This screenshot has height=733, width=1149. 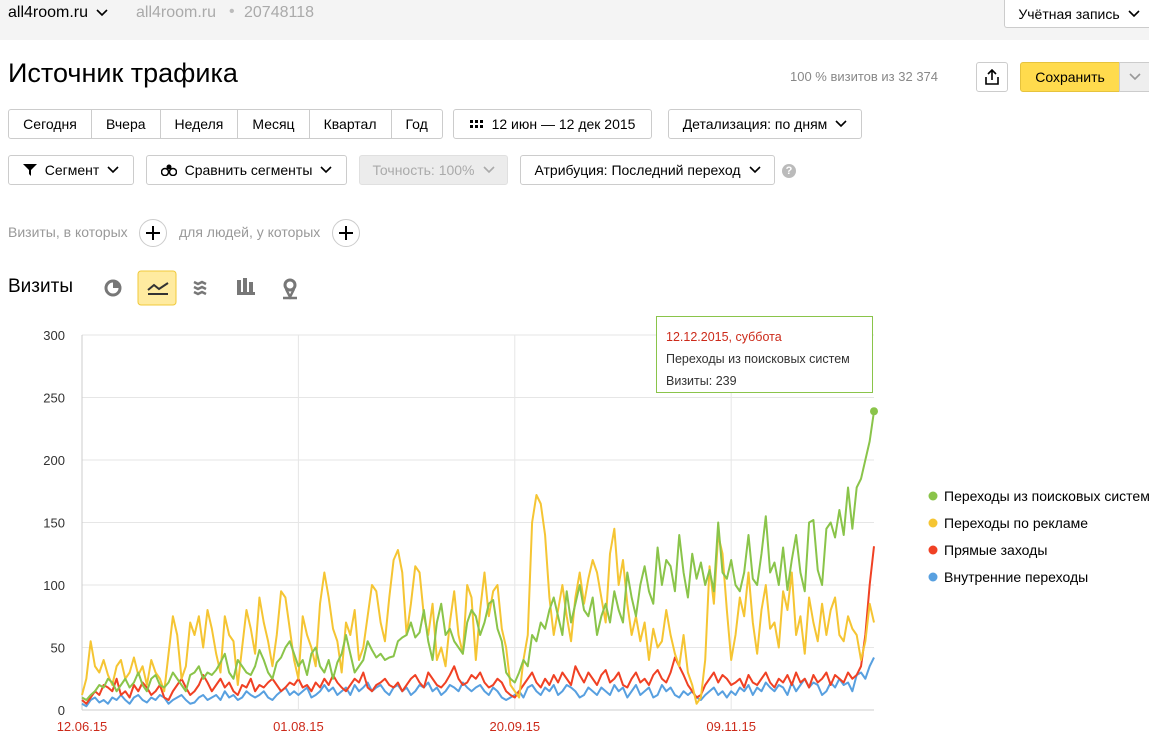 What do you see at coordinates (1046, 496) in the screenshot?
I see `legend-label: Переходы из поисковых систем` at bounding box center [1046, 496].